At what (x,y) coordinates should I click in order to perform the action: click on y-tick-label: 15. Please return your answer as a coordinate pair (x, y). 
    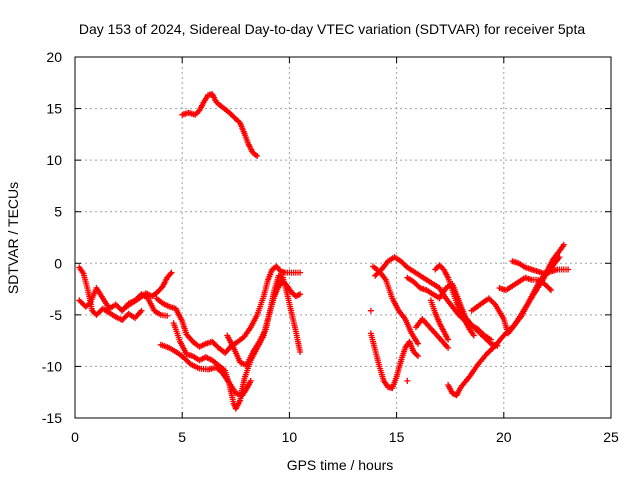
    Looking at the image, I should click on (54, 109).